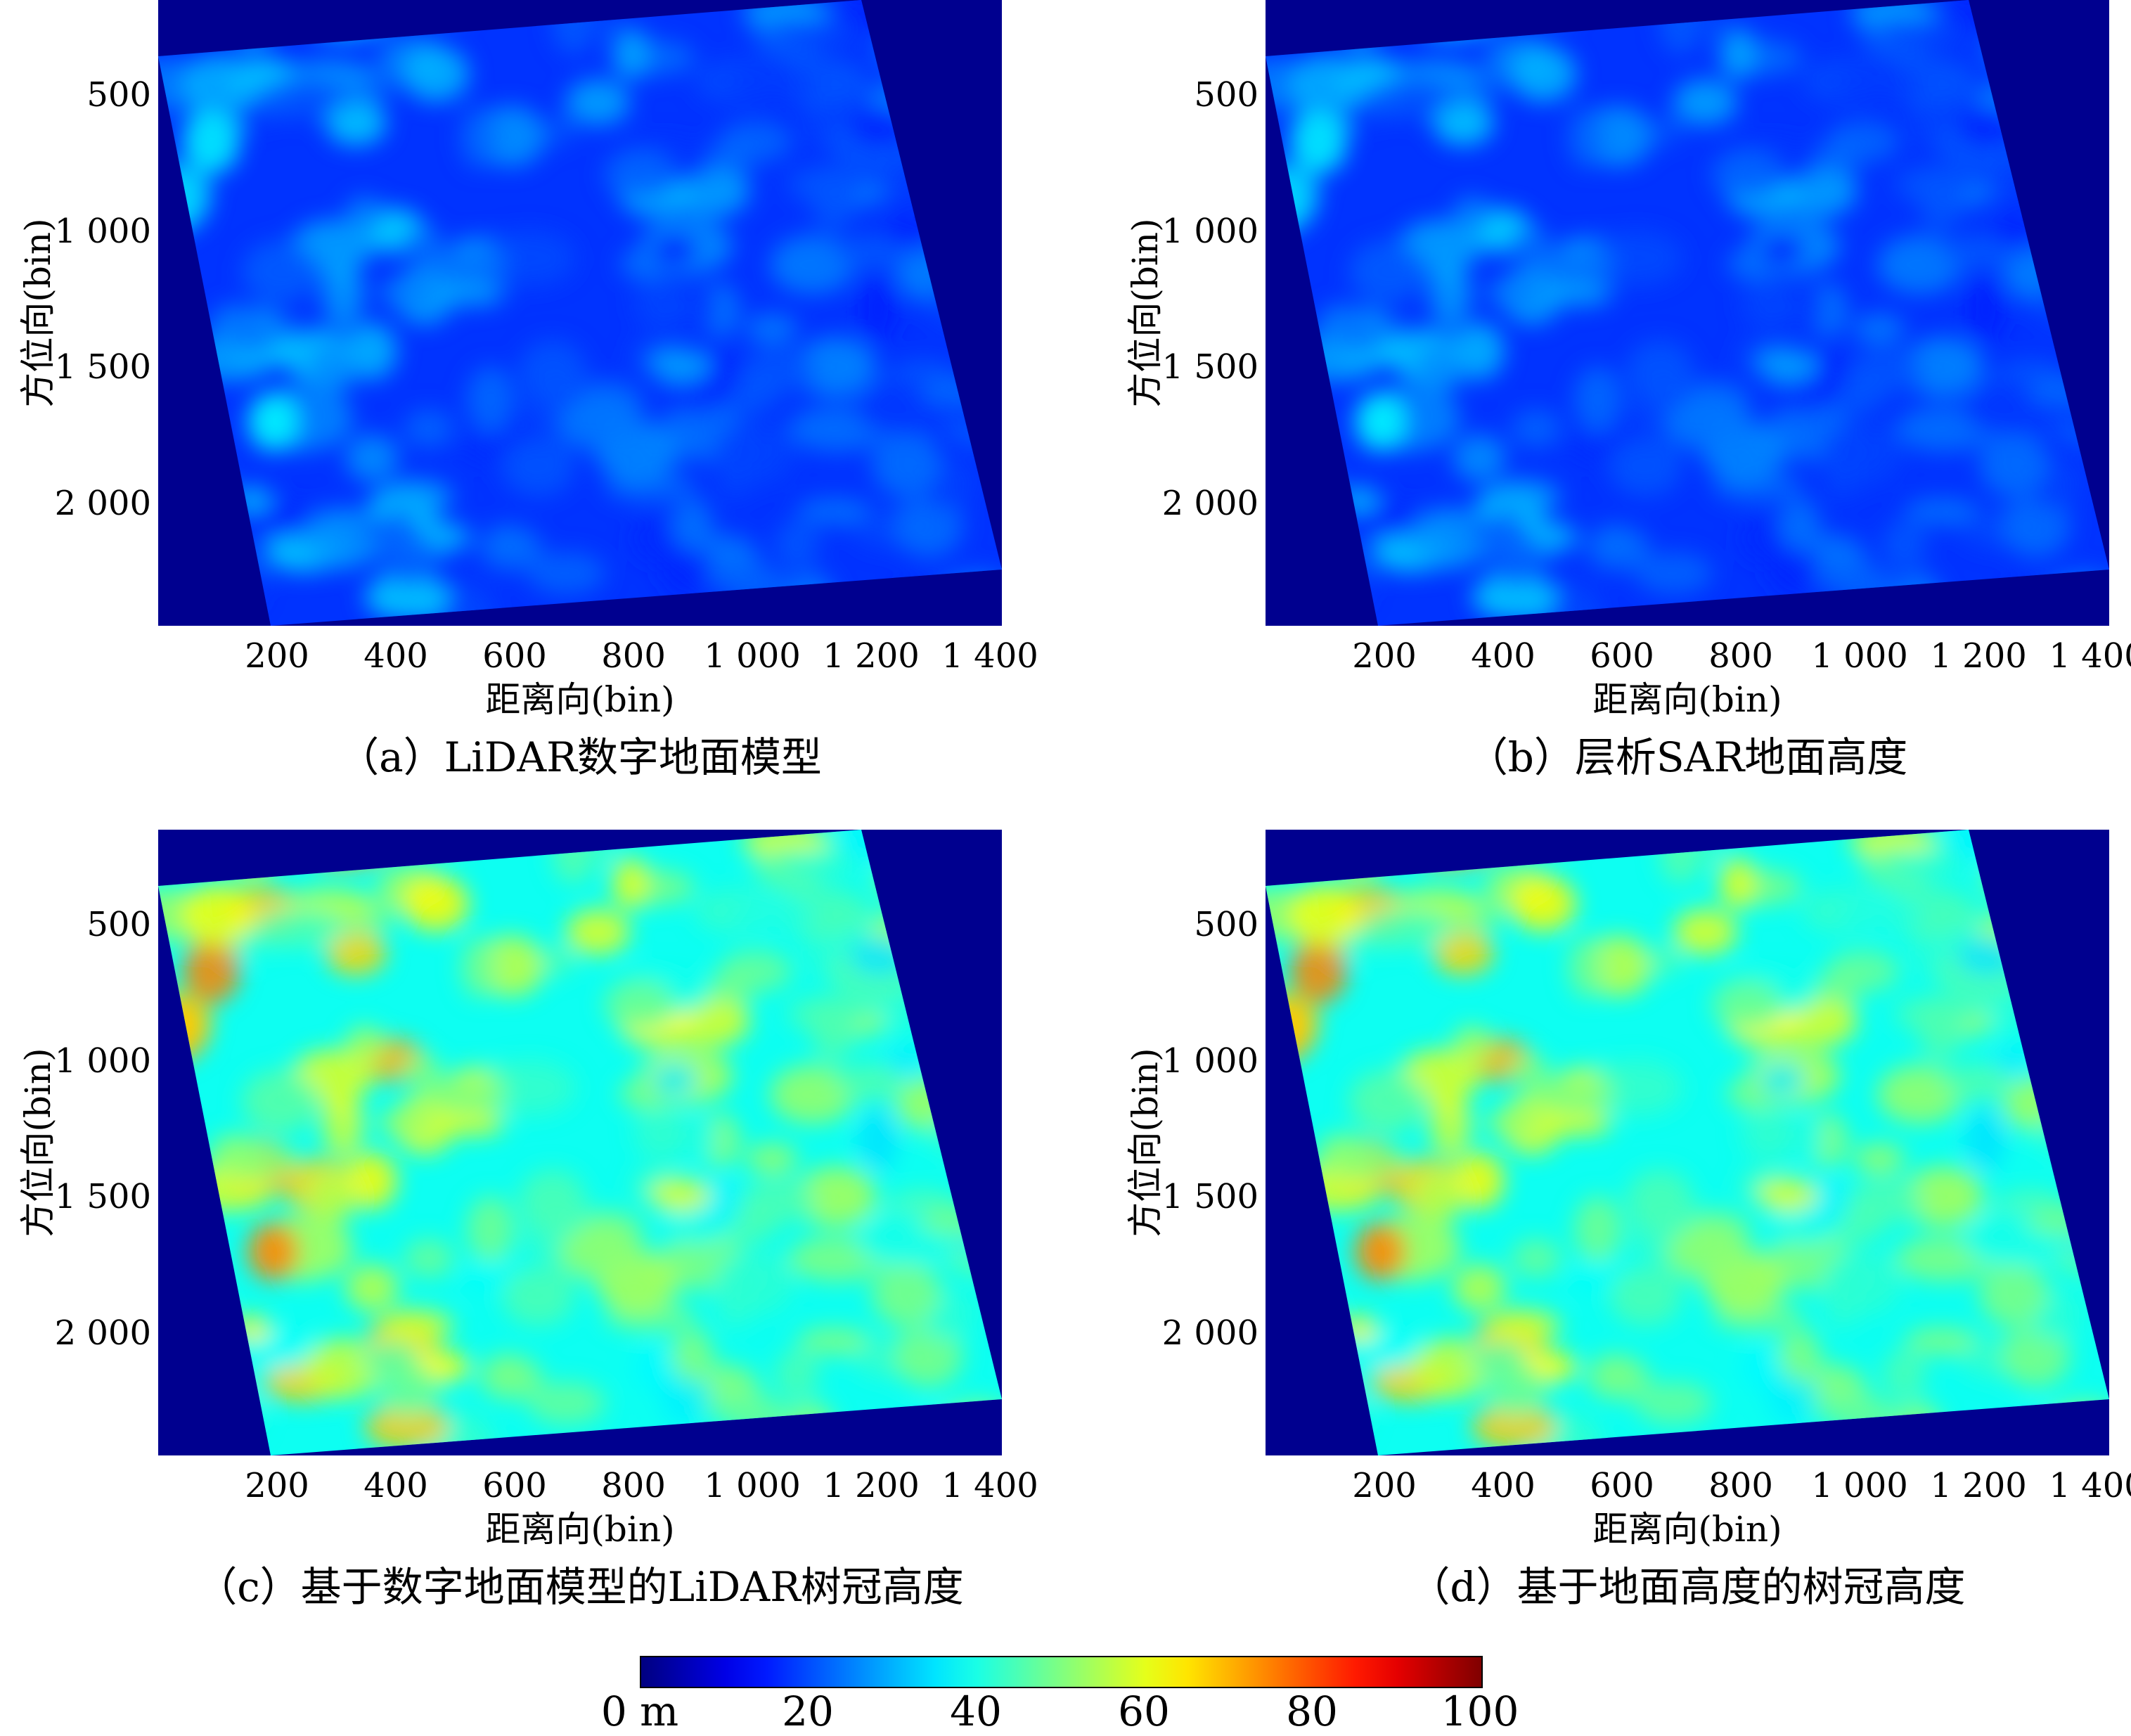  What do you see at coordinates (2090, 1485) in the screenshot?
I see `x-tick-label: 1 400` at bounding box center [2090, 1485].